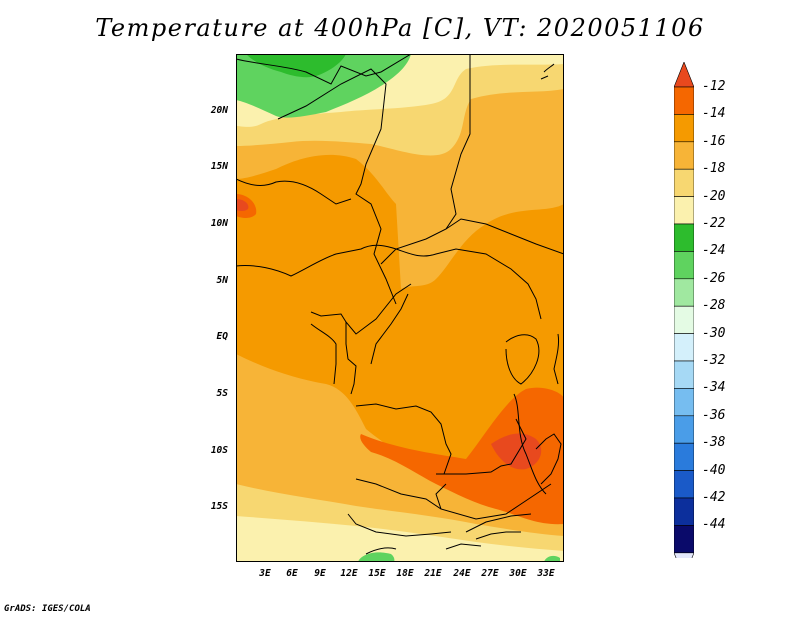 This screenshot has width=800, height=618. I want to click on legend-label: -38, so click(714, 443).